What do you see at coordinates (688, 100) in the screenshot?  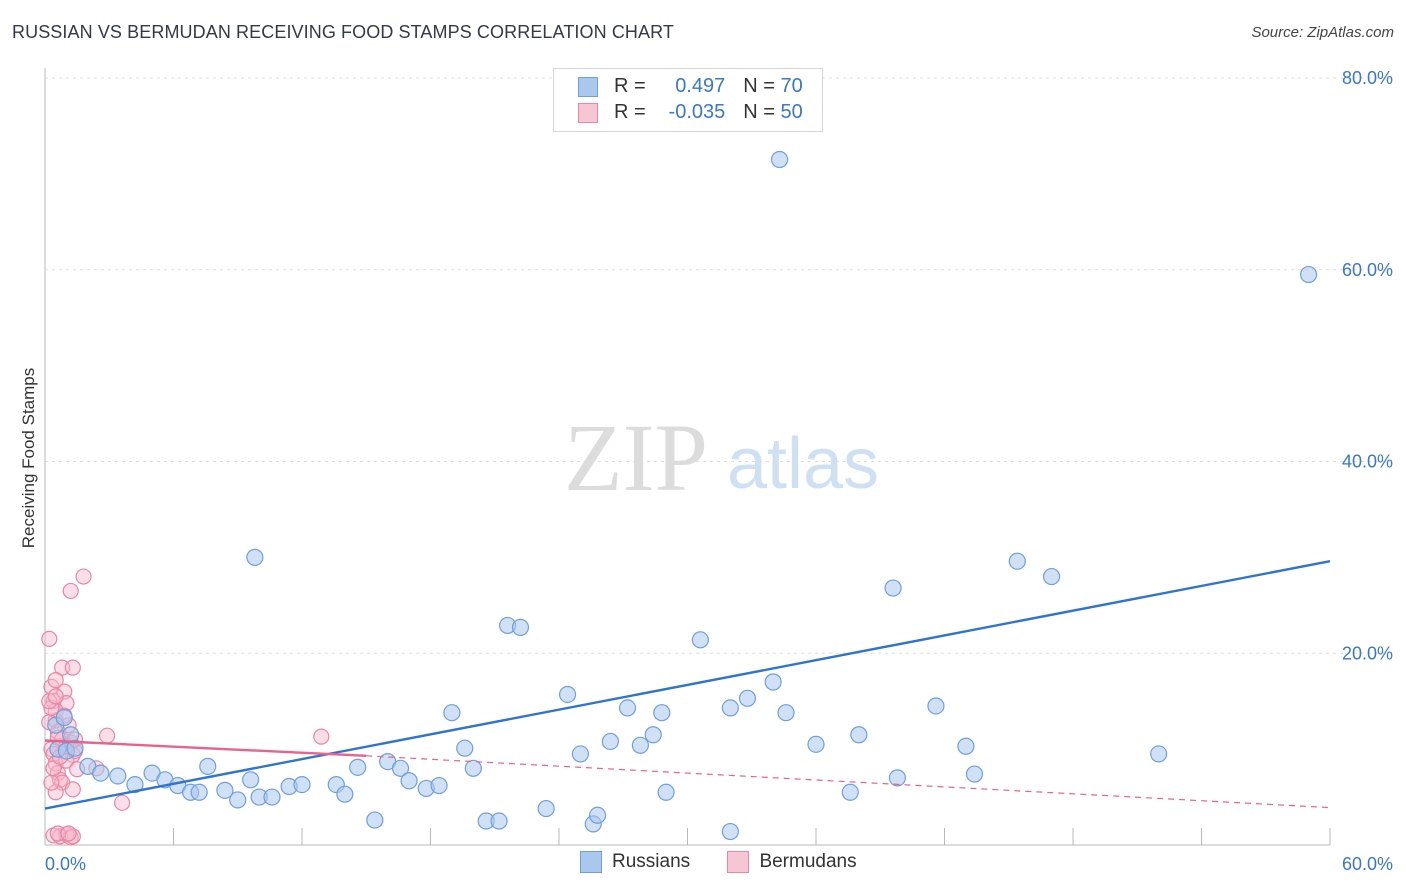 I see `correlation-legend: R = 0.497 N = 70 R = -0.035 N = 50` at bounding box center [688, 100].